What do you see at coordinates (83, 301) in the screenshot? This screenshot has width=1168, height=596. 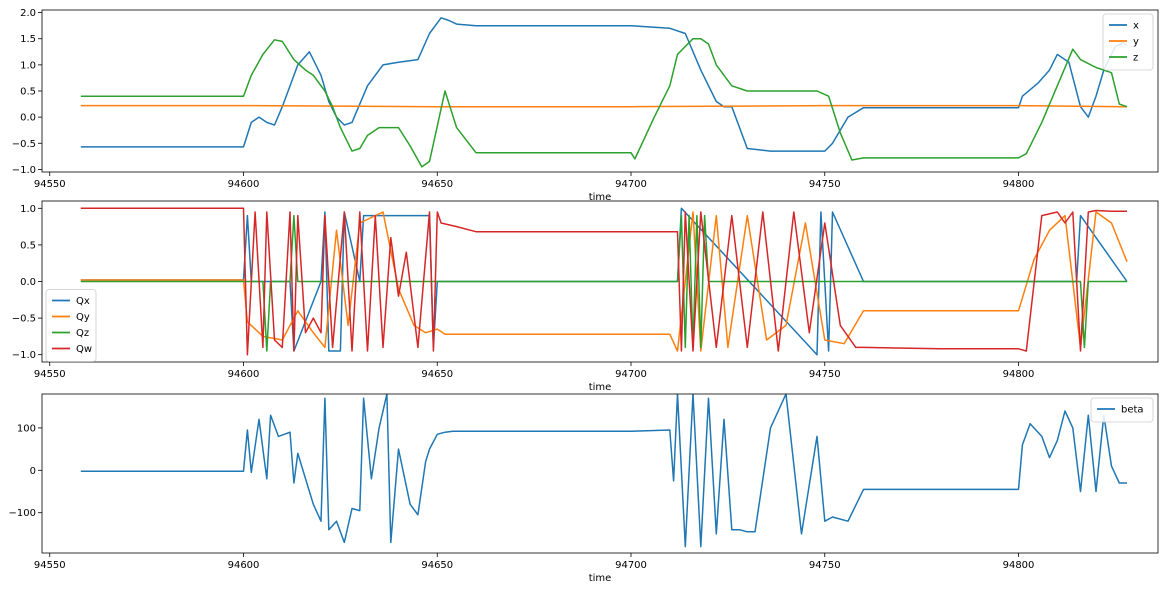 I see `legend-label-qx: Qx` at bounding box center [83, 301].